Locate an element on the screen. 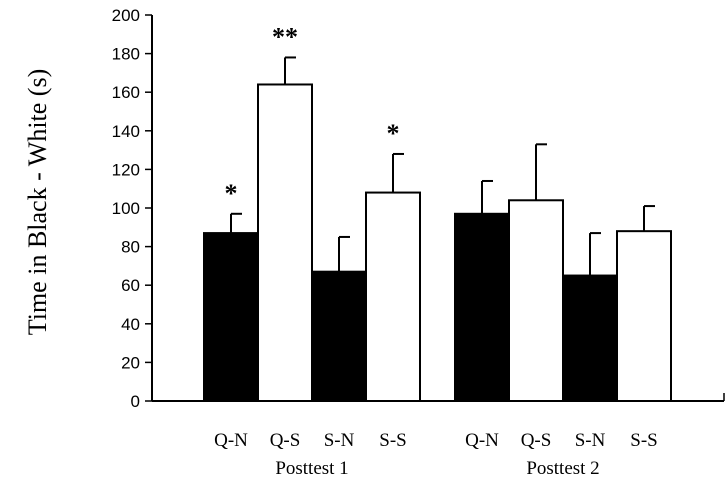 The image size is (727, 489). y-axis-title: Time in Black - White (s) is located at coordinates (37, 202).